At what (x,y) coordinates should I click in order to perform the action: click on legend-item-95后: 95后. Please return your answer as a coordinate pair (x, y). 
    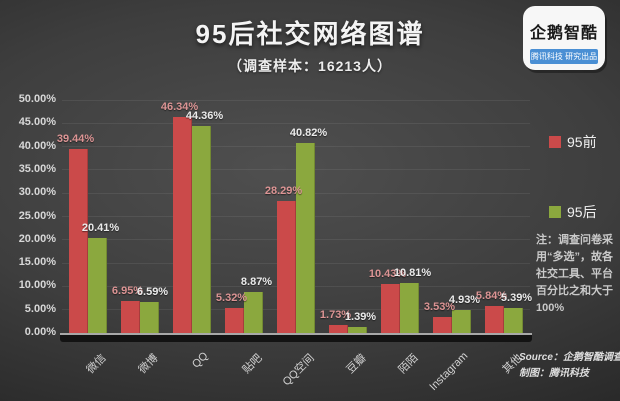
    Looking at the image, I should click on (573, 212).